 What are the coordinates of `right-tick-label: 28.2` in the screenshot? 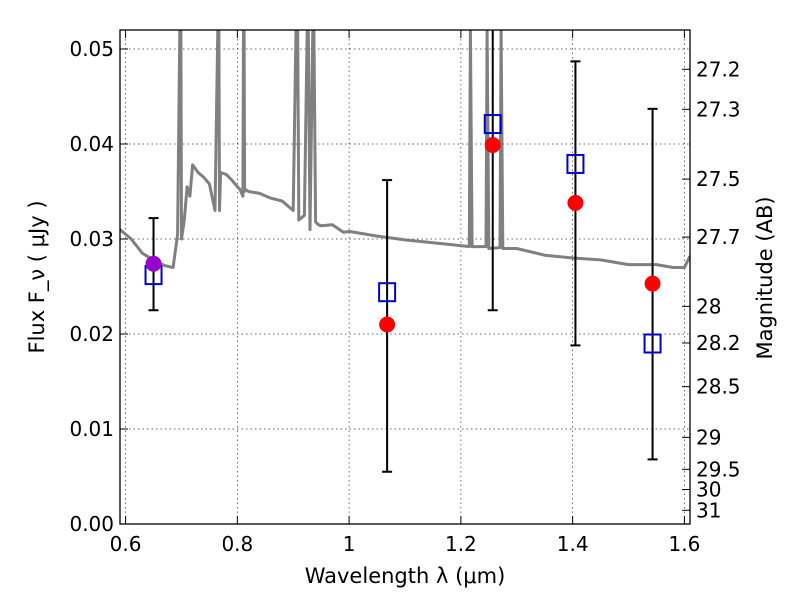 It's located at (718, 343).